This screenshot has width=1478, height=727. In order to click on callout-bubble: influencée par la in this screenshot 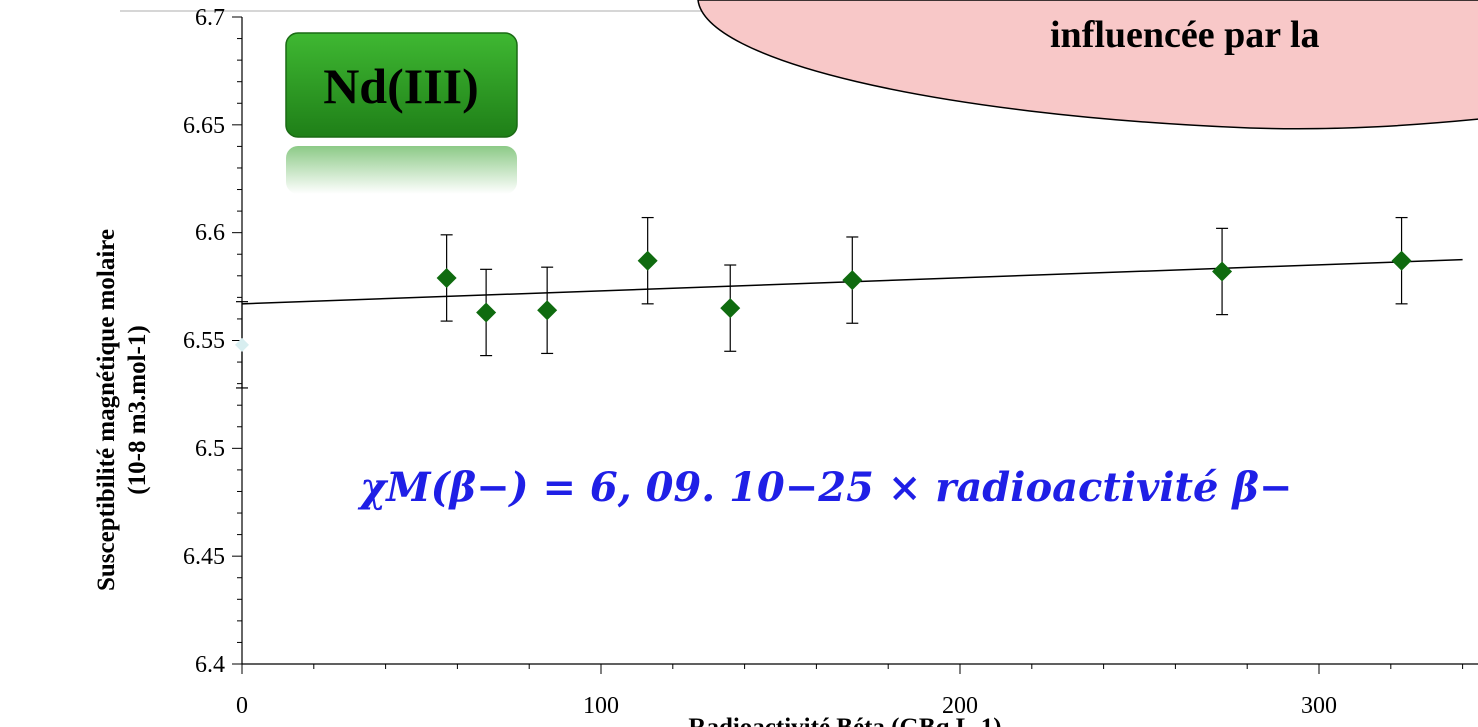, I will do `click(1087, 65)`.